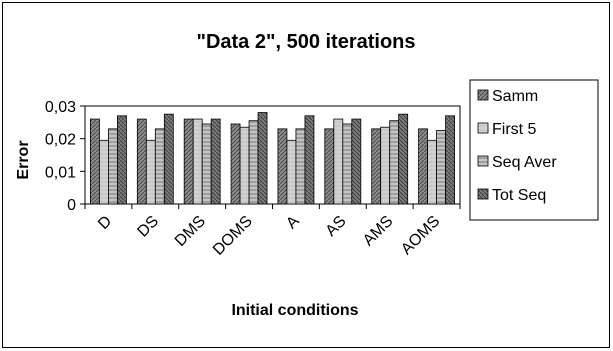 The image size is (613, 351). What do you see at coordinates (148, 227) in the screenshot?
I see `x-tick-label: DS` at bounding box center [148, 227].